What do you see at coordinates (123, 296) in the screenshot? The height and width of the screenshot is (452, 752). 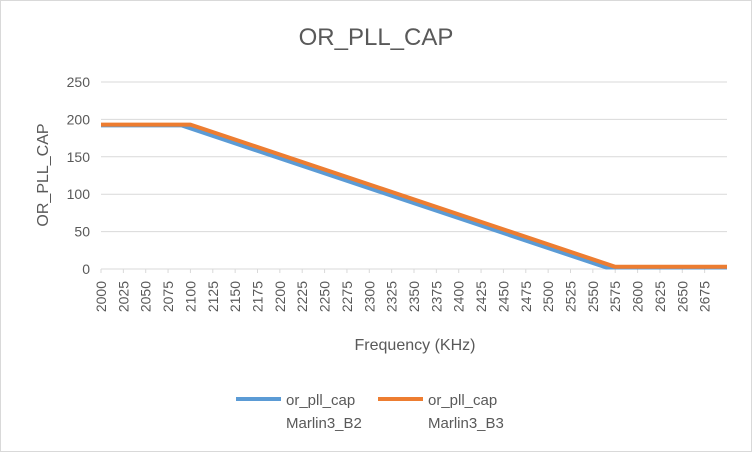 I see `x-tick-label: 2025` at bounding box center [123, 296].